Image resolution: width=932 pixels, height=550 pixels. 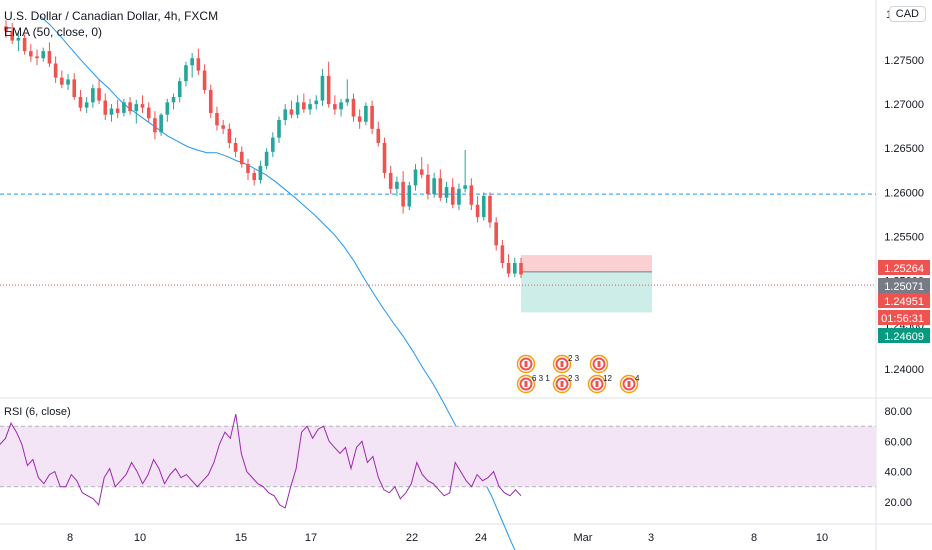 What do you see at coordinates (533, 384) in the screenshot?
I see `event-icon: 6 3 1` at bounding box center [533, 384].